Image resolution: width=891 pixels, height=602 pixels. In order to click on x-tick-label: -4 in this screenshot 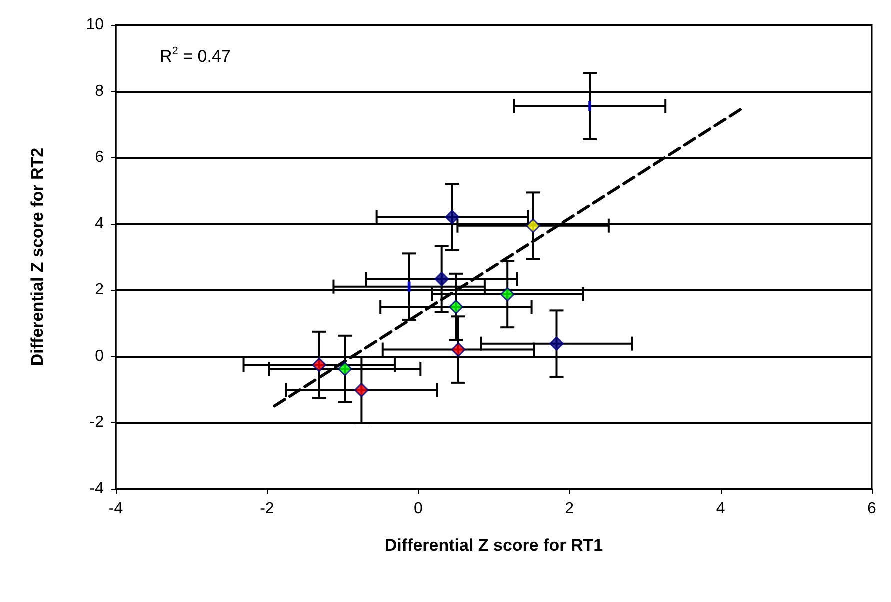, I will do `click(116, 509)`.